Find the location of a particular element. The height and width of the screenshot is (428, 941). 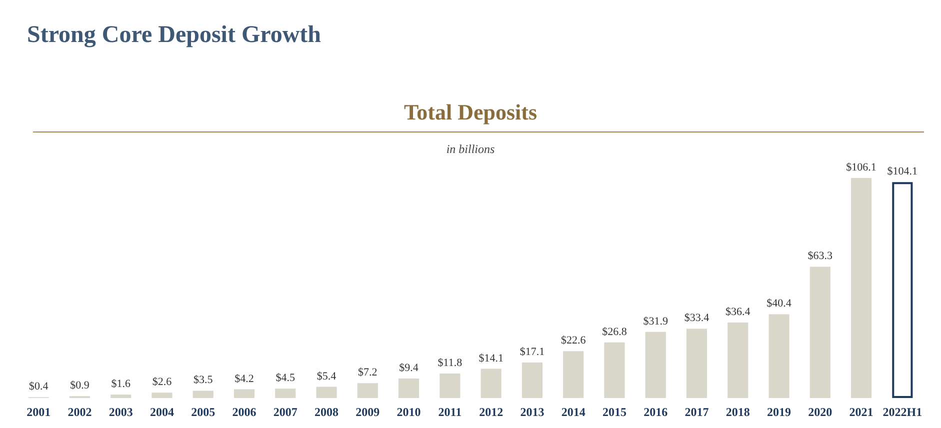

data-label: $9.4 is located at coordinates (409, 368).